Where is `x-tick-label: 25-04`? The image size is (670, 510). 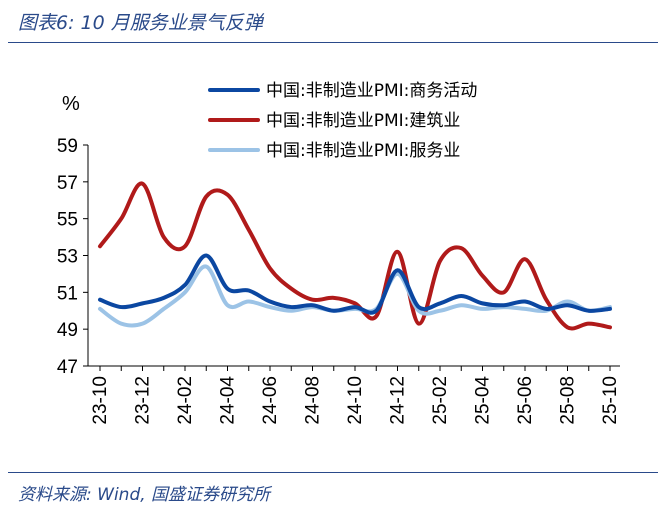 x-tick-label: 25-04 is located at coordinates (483, 400).